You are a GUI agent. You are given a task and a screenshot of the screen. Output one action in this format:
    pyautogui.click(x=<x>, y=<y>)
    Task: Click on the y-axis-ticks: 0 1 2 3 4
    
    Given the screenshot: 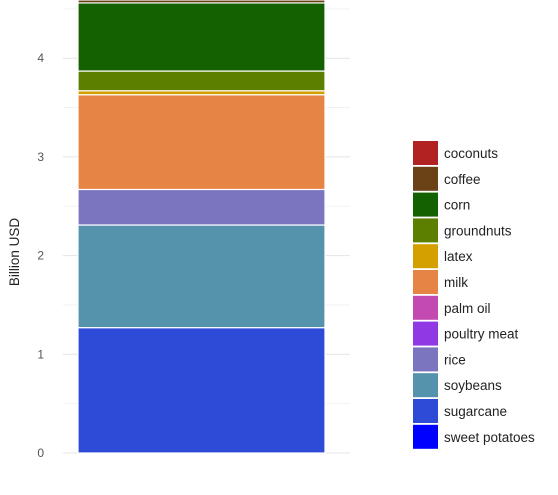 What is the action you would take?
    pyautogui.click(x=40, y=255)
    